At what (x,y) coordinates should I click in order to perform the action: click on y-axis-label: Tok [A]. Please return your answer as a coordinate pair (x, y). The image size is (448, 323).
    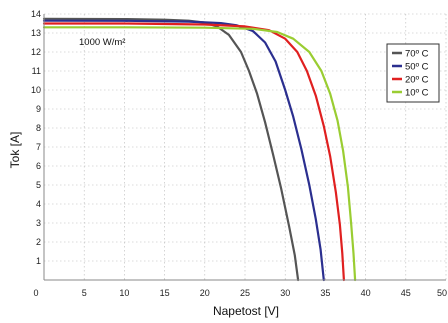
    Looking at the image, I should click on (15, 150).